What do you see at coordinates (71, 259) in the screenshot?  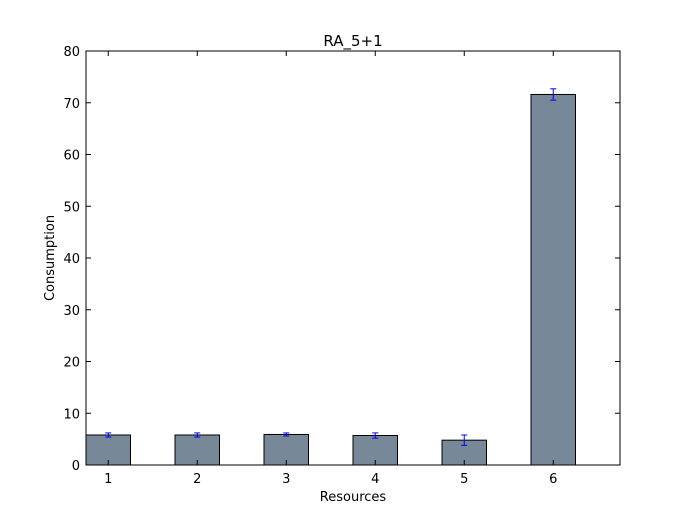 I see `y-tick-label: 40` at bounding box center [71, 259].